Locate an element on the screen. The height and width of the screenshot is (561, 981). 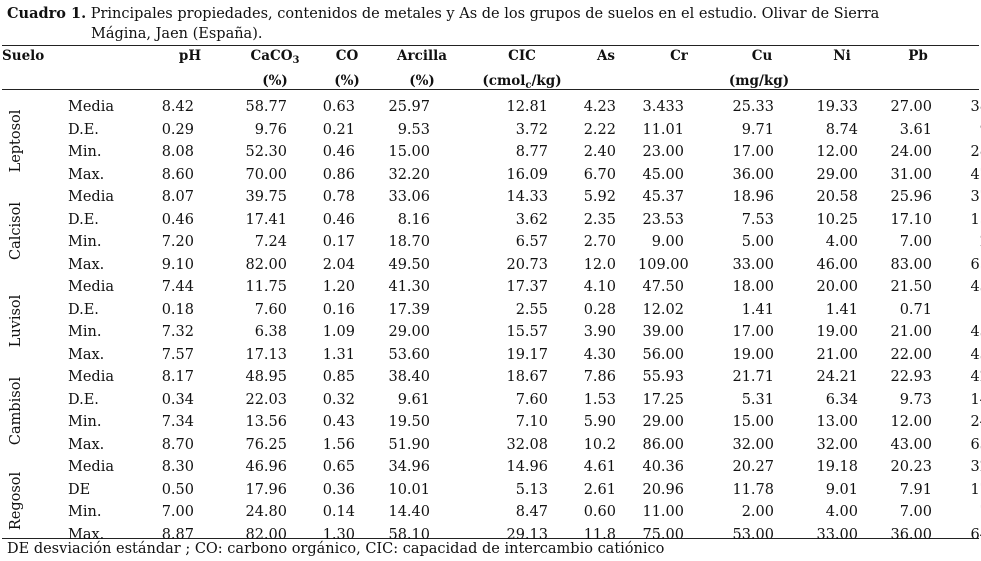
table-cell: 24.21 is located at coordinates (837, 377).